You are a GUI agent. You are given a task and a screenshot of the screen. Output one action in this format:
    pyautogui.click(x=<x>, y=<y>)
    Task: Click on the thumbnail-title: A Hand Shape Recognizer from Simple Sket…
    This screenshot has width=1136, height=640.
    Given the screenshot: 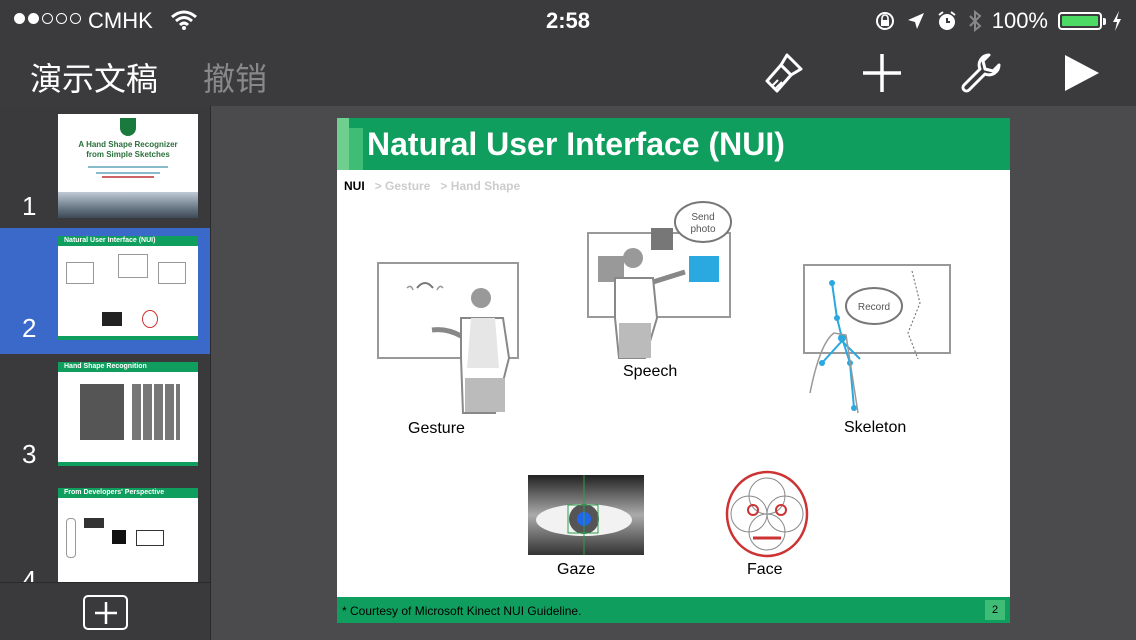 What is the action you would take?
    pyautogui.click(x=128, y=149)
    